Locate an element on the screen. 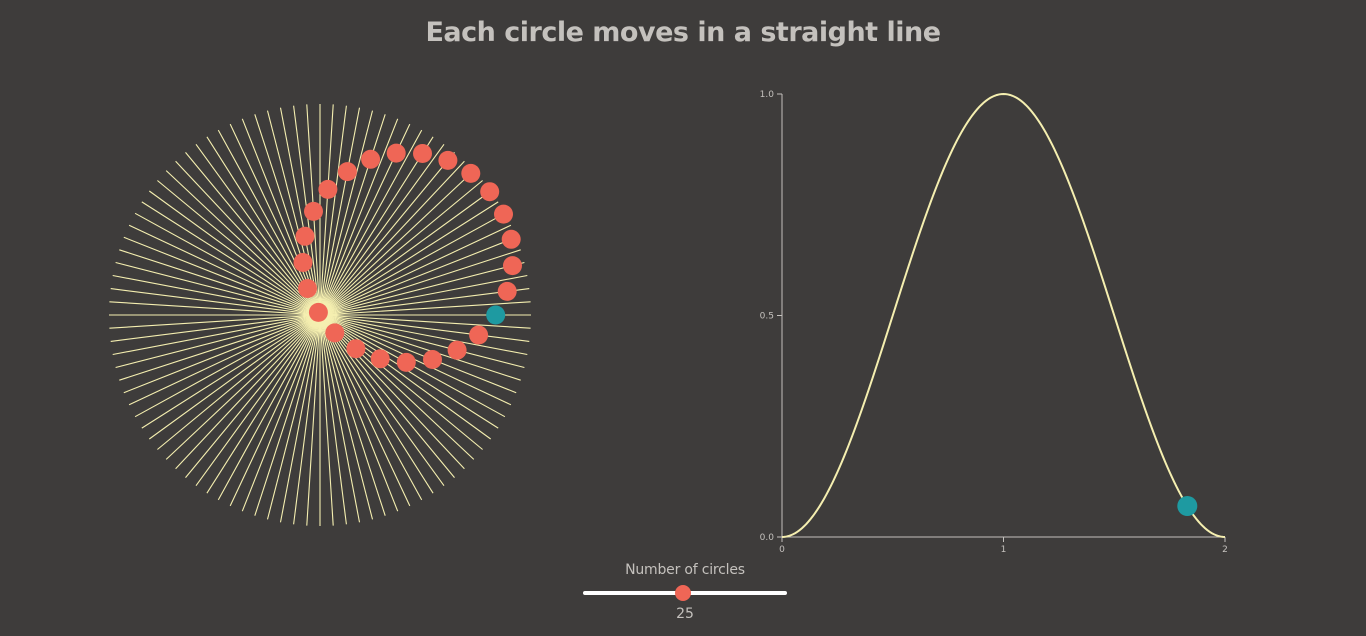  circle-count-control: Number of circles 25 is located at coordinates (685, 592).